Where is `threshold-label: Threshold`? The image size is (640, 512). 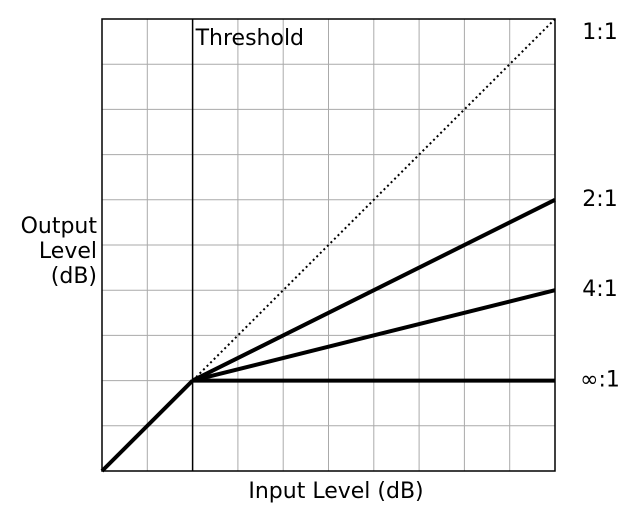 threshold-label: Threshold is located at coordinates (249, 38).